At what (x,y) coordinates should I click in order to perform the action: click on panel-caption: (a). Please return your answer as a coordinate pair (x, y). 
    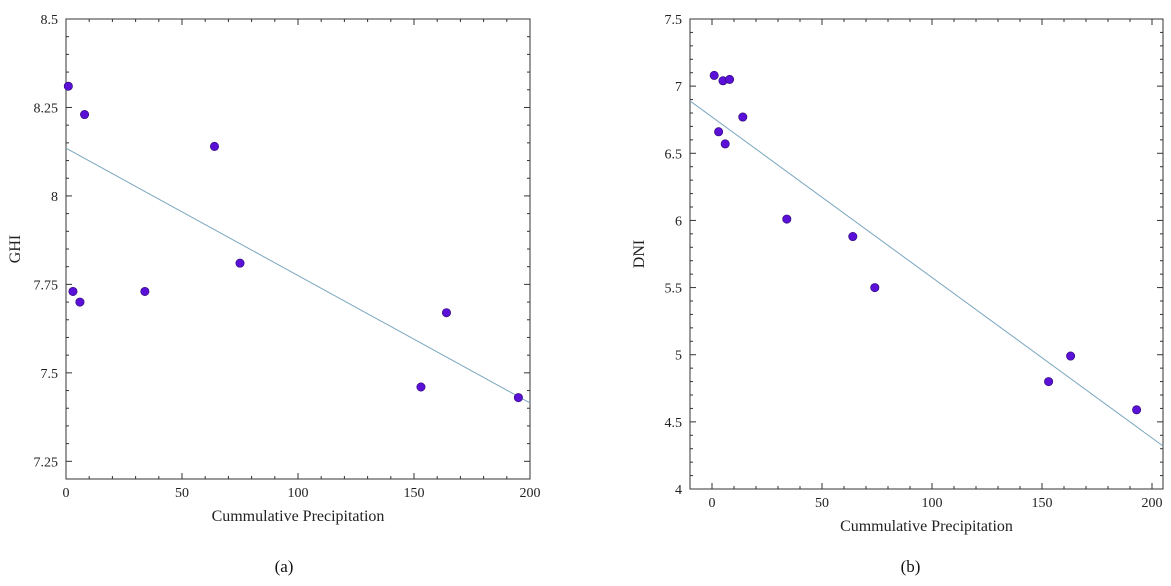
    Looking at the image, I should click on (284, 566).